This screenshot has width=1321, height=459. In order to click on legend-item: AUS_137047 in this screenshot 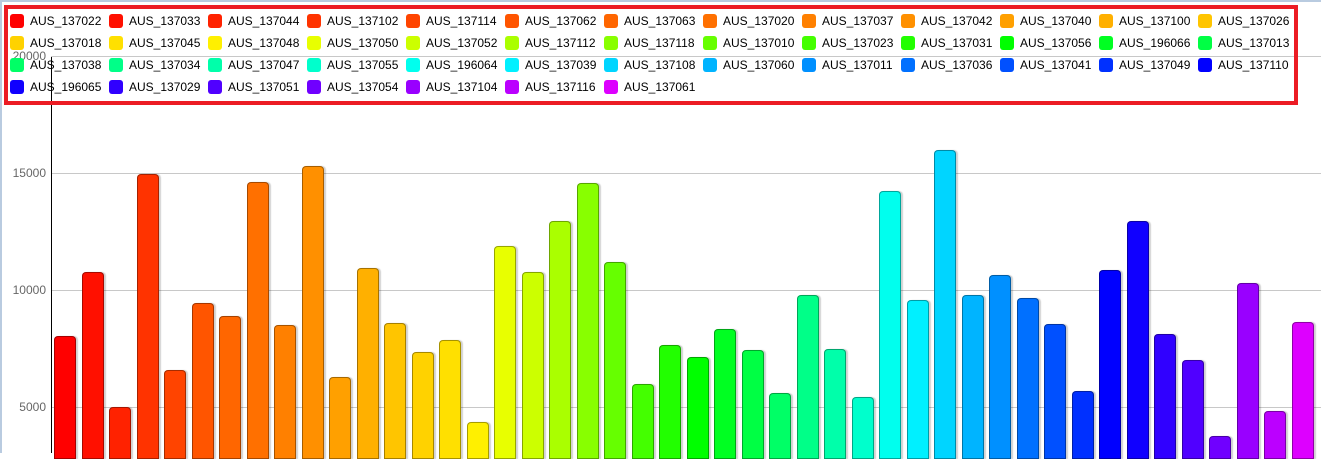, I will do `click(253, 65)`.